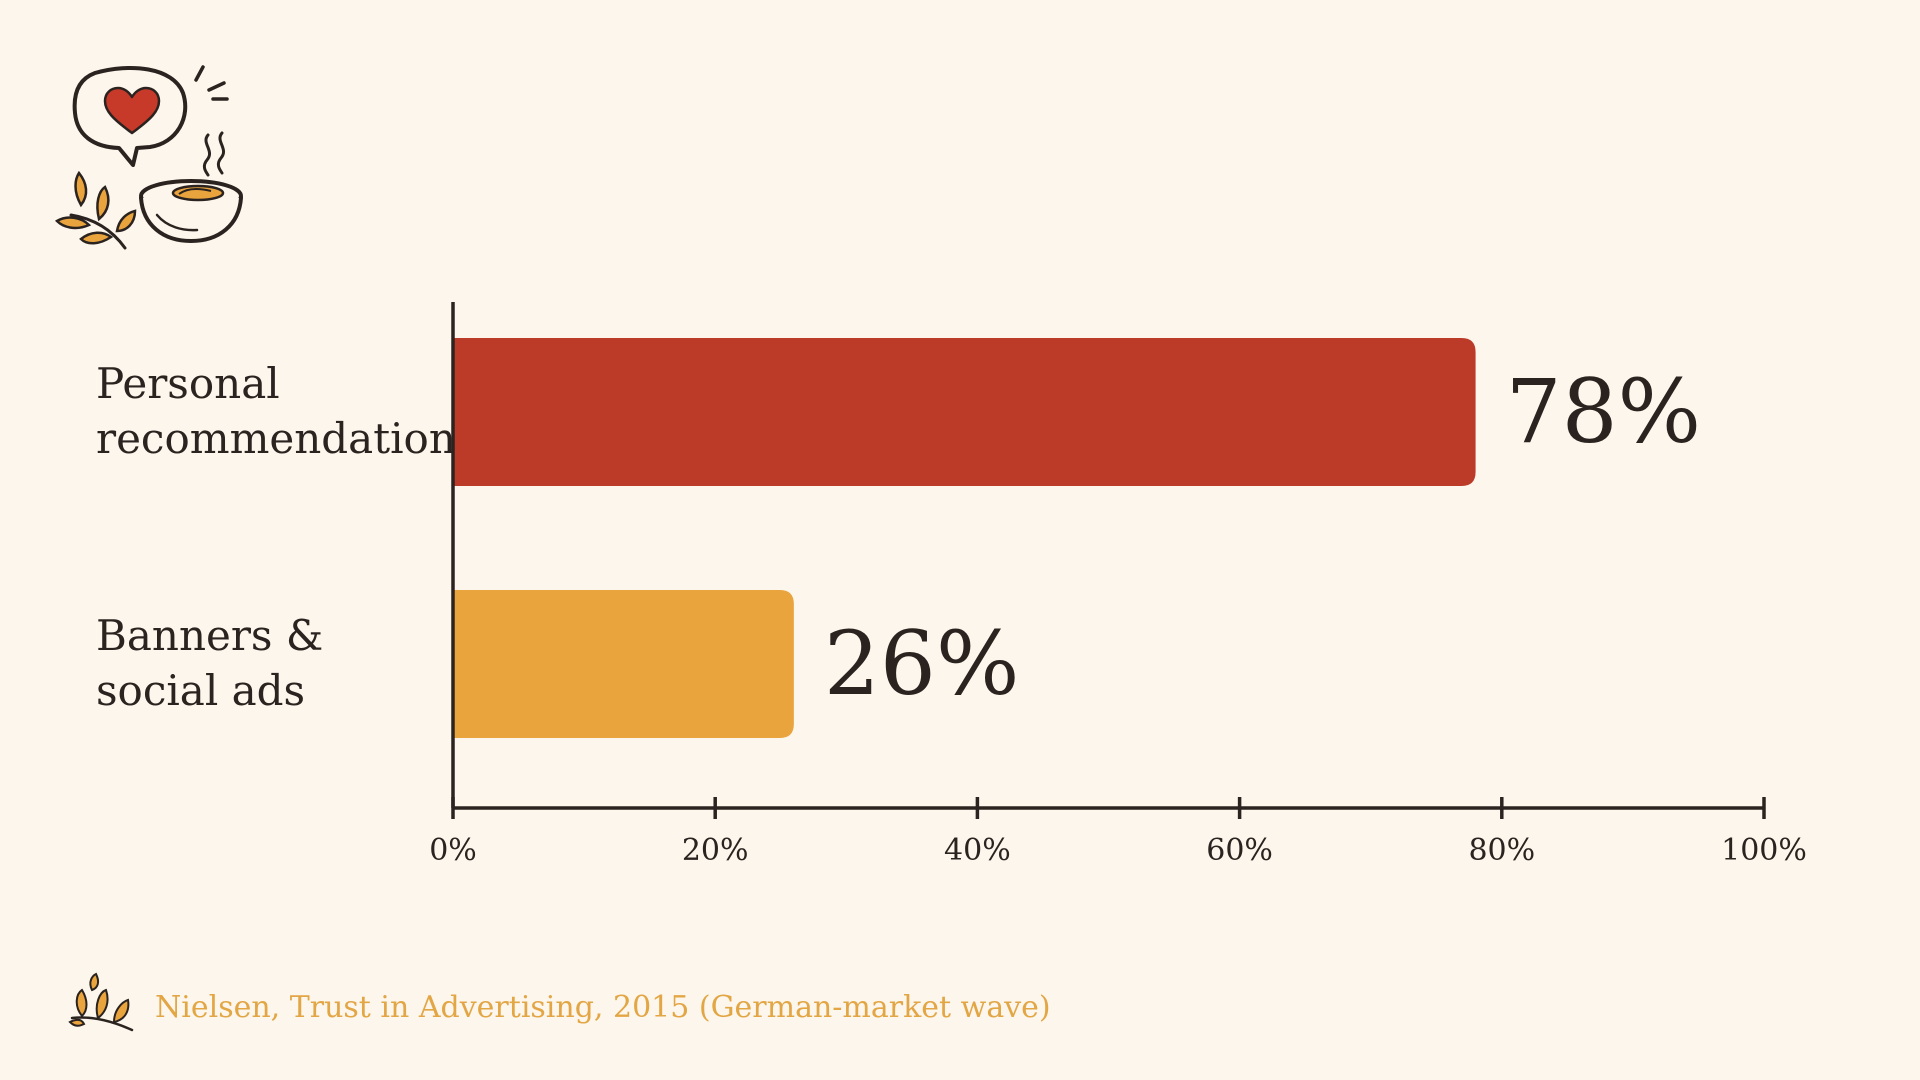 The image size is (1920, 1080). What do you see at coordinates (101, 1002) in the screenshot?
I see `leaf-sprig-icon` at bounding box center [101, 1002].